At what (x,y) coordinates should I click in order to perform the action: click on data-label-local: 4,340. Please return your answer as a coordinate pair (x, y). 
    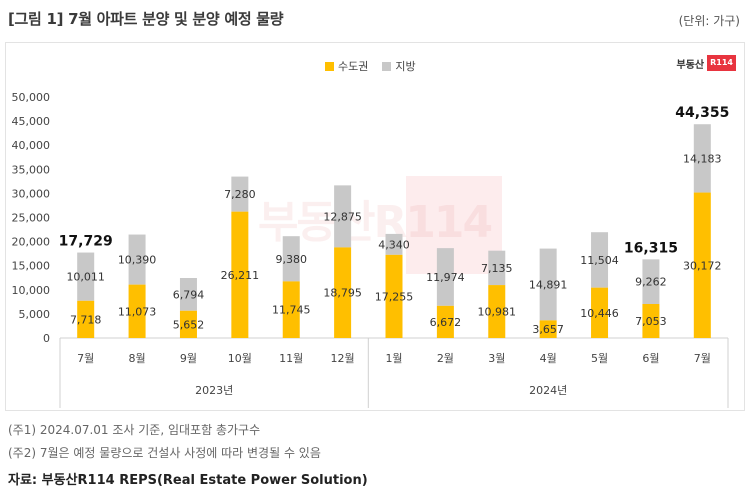
    Looking at the image, I should click on (394, 244).